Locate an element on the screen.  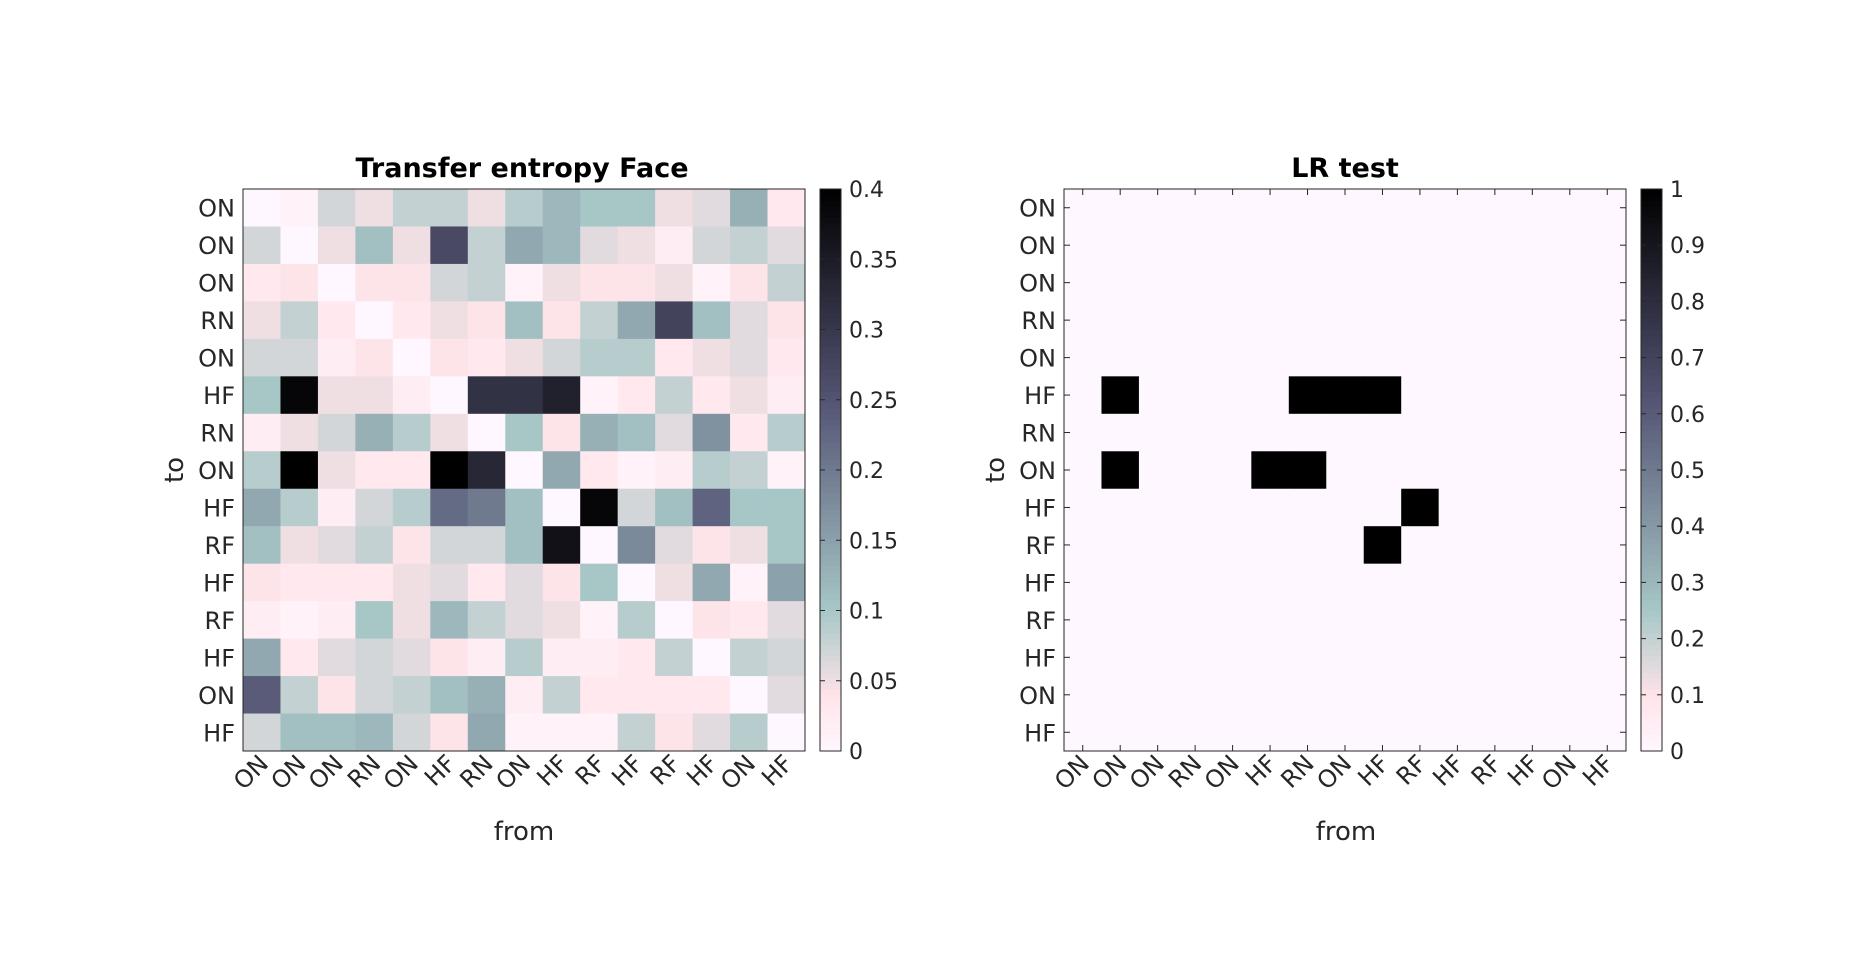
y-tick-label: HF is located at coordinates (219, 396).